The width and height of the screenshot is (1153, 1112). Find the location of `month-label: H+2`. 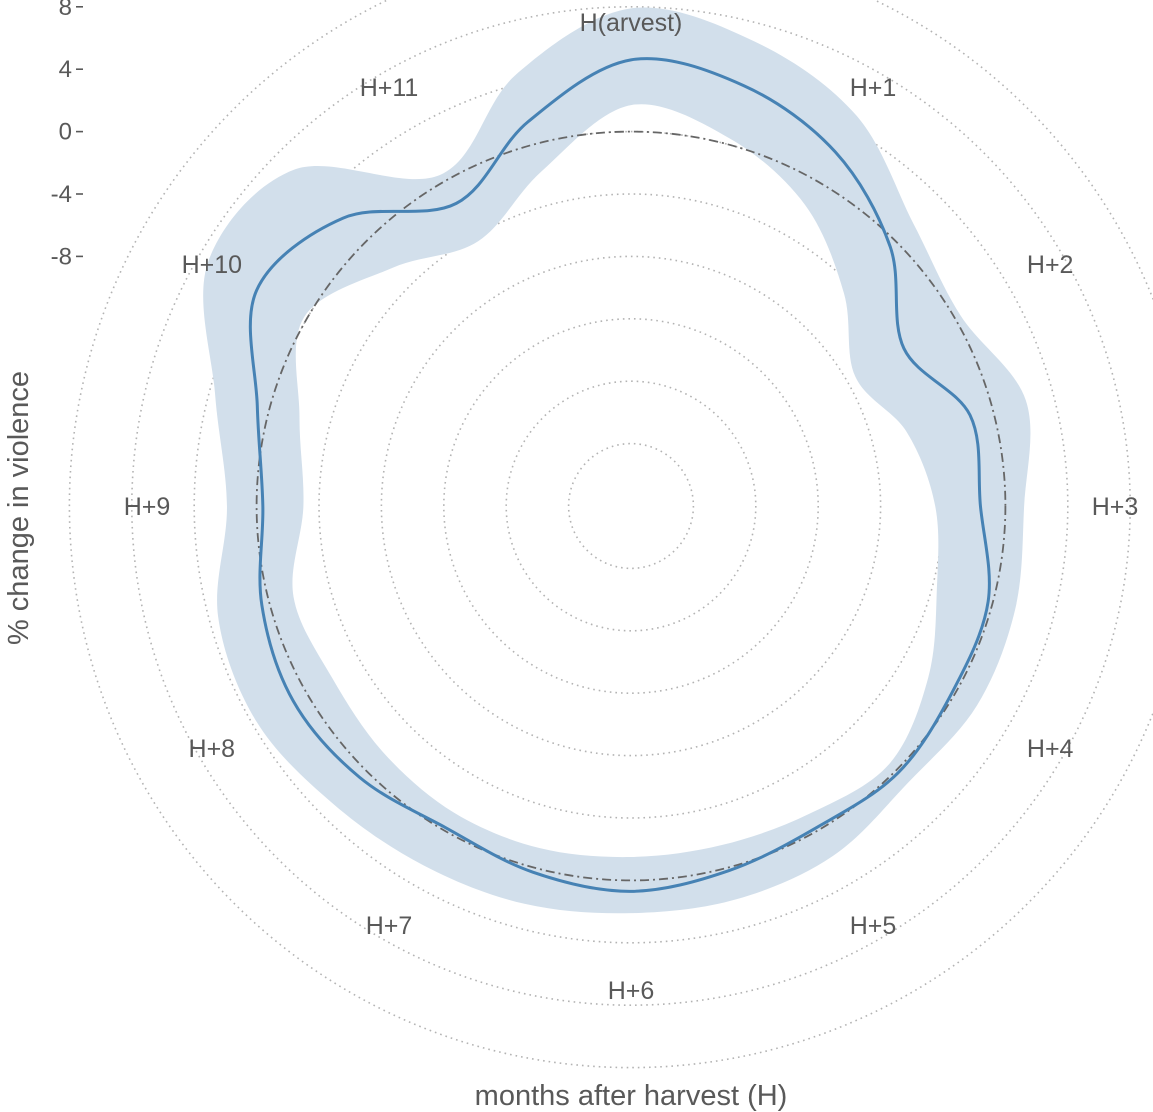

month-label: H+2 is located at coordinates (1050, 265).